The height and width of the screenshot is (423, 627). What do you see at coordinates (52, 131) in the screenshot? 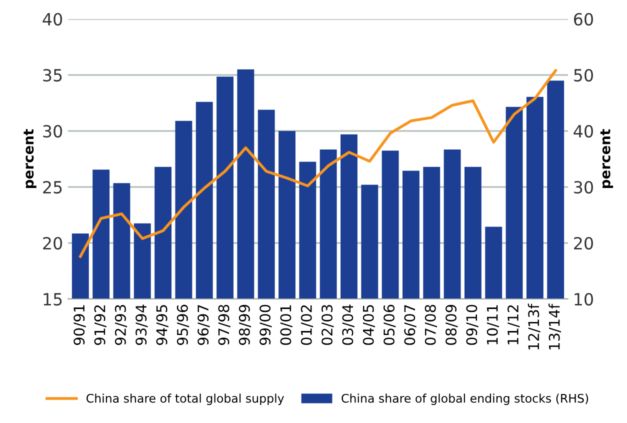
I see `y-tick-label: 30` at bounding box center [52, 131].